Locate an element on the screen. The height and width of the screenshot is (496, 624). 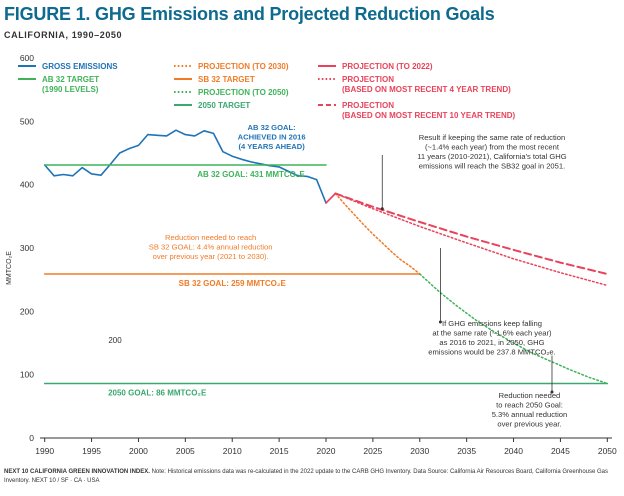
annotation-line: AB 32 GOAL: is located at coordinates (272, 127).